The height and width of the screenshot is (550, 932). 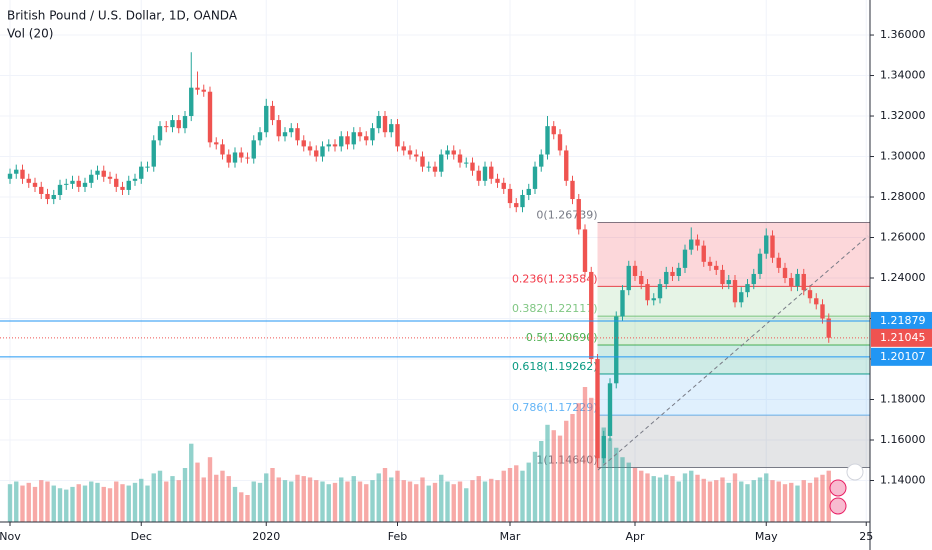 I want to click on fib-label: 0.236(1.23584), so click(x=555, y=278).